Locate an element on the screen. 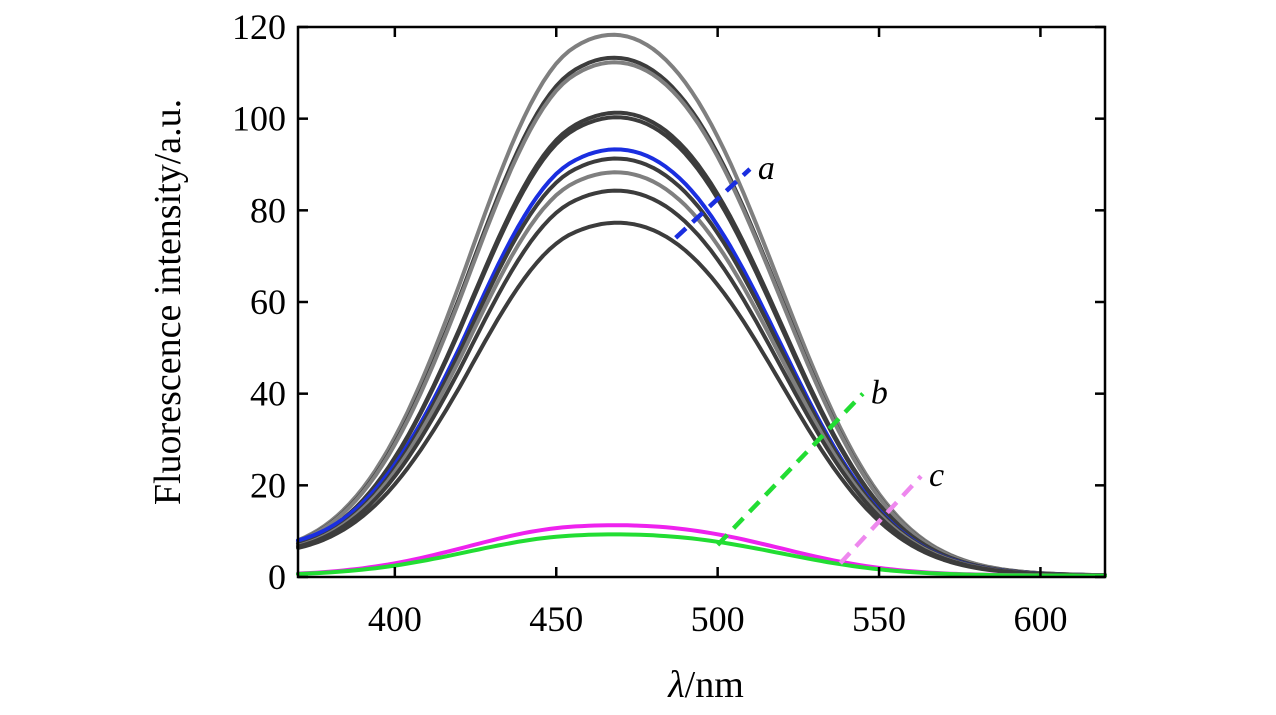 The height and width of the screenshot is (715, 1276). y-tick-label: 20 is located at coordinates (268, 485).